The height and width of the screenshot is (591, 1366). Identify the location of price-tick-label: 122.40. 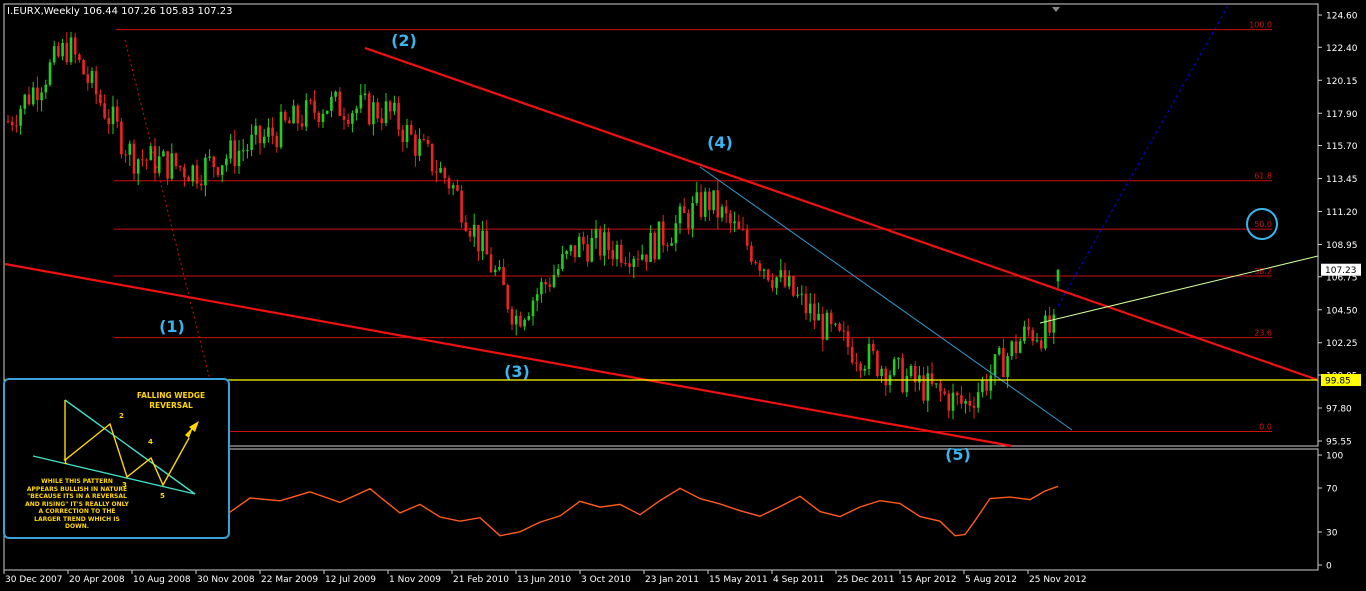
(1342, 49).